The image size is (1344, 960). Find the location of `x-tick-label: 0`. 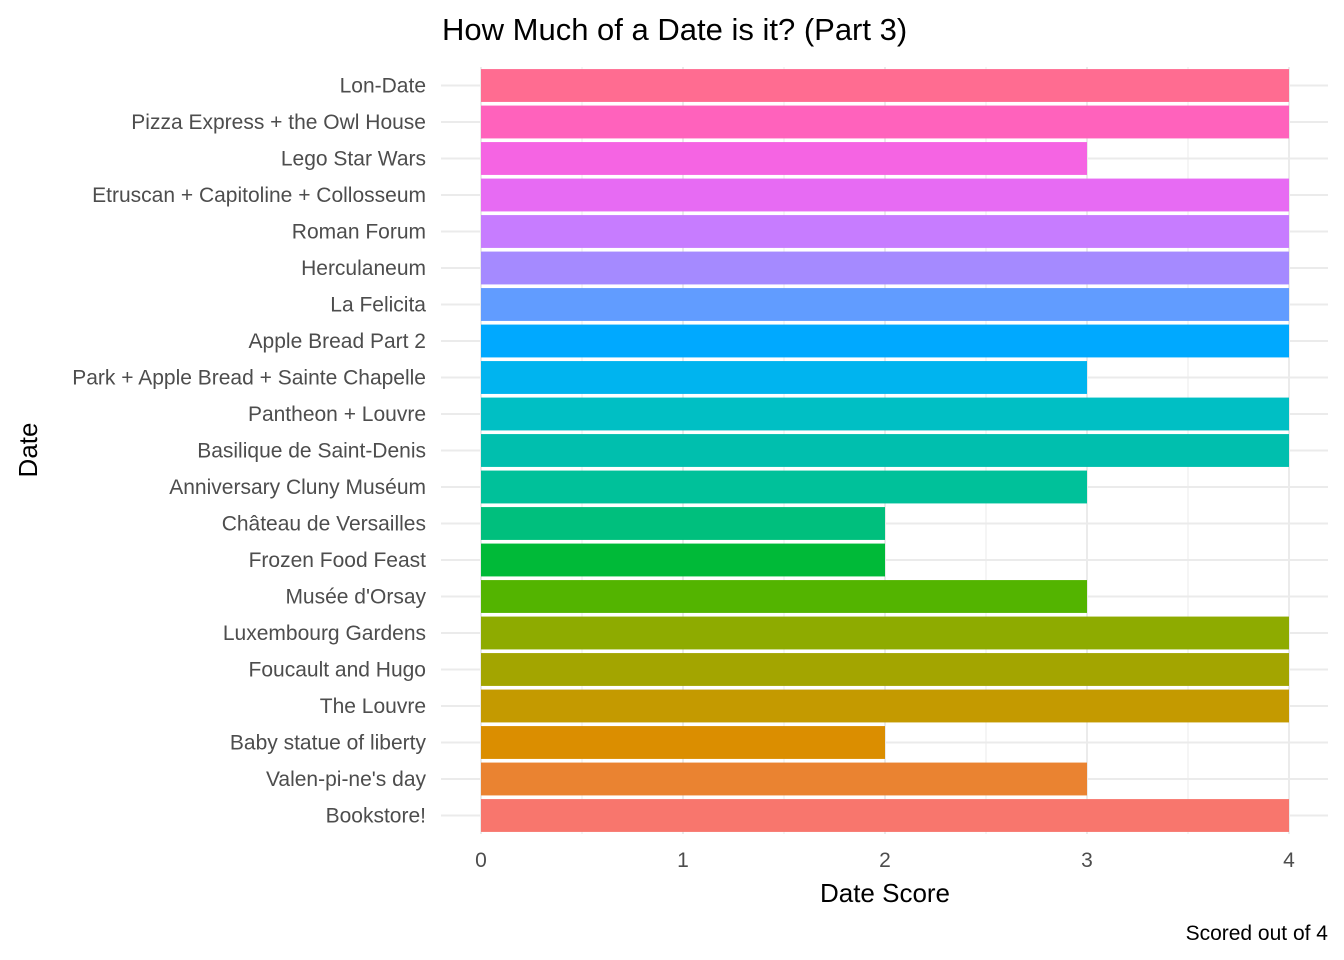

x-tick-label: 0 is located at coordinates (481, 860).